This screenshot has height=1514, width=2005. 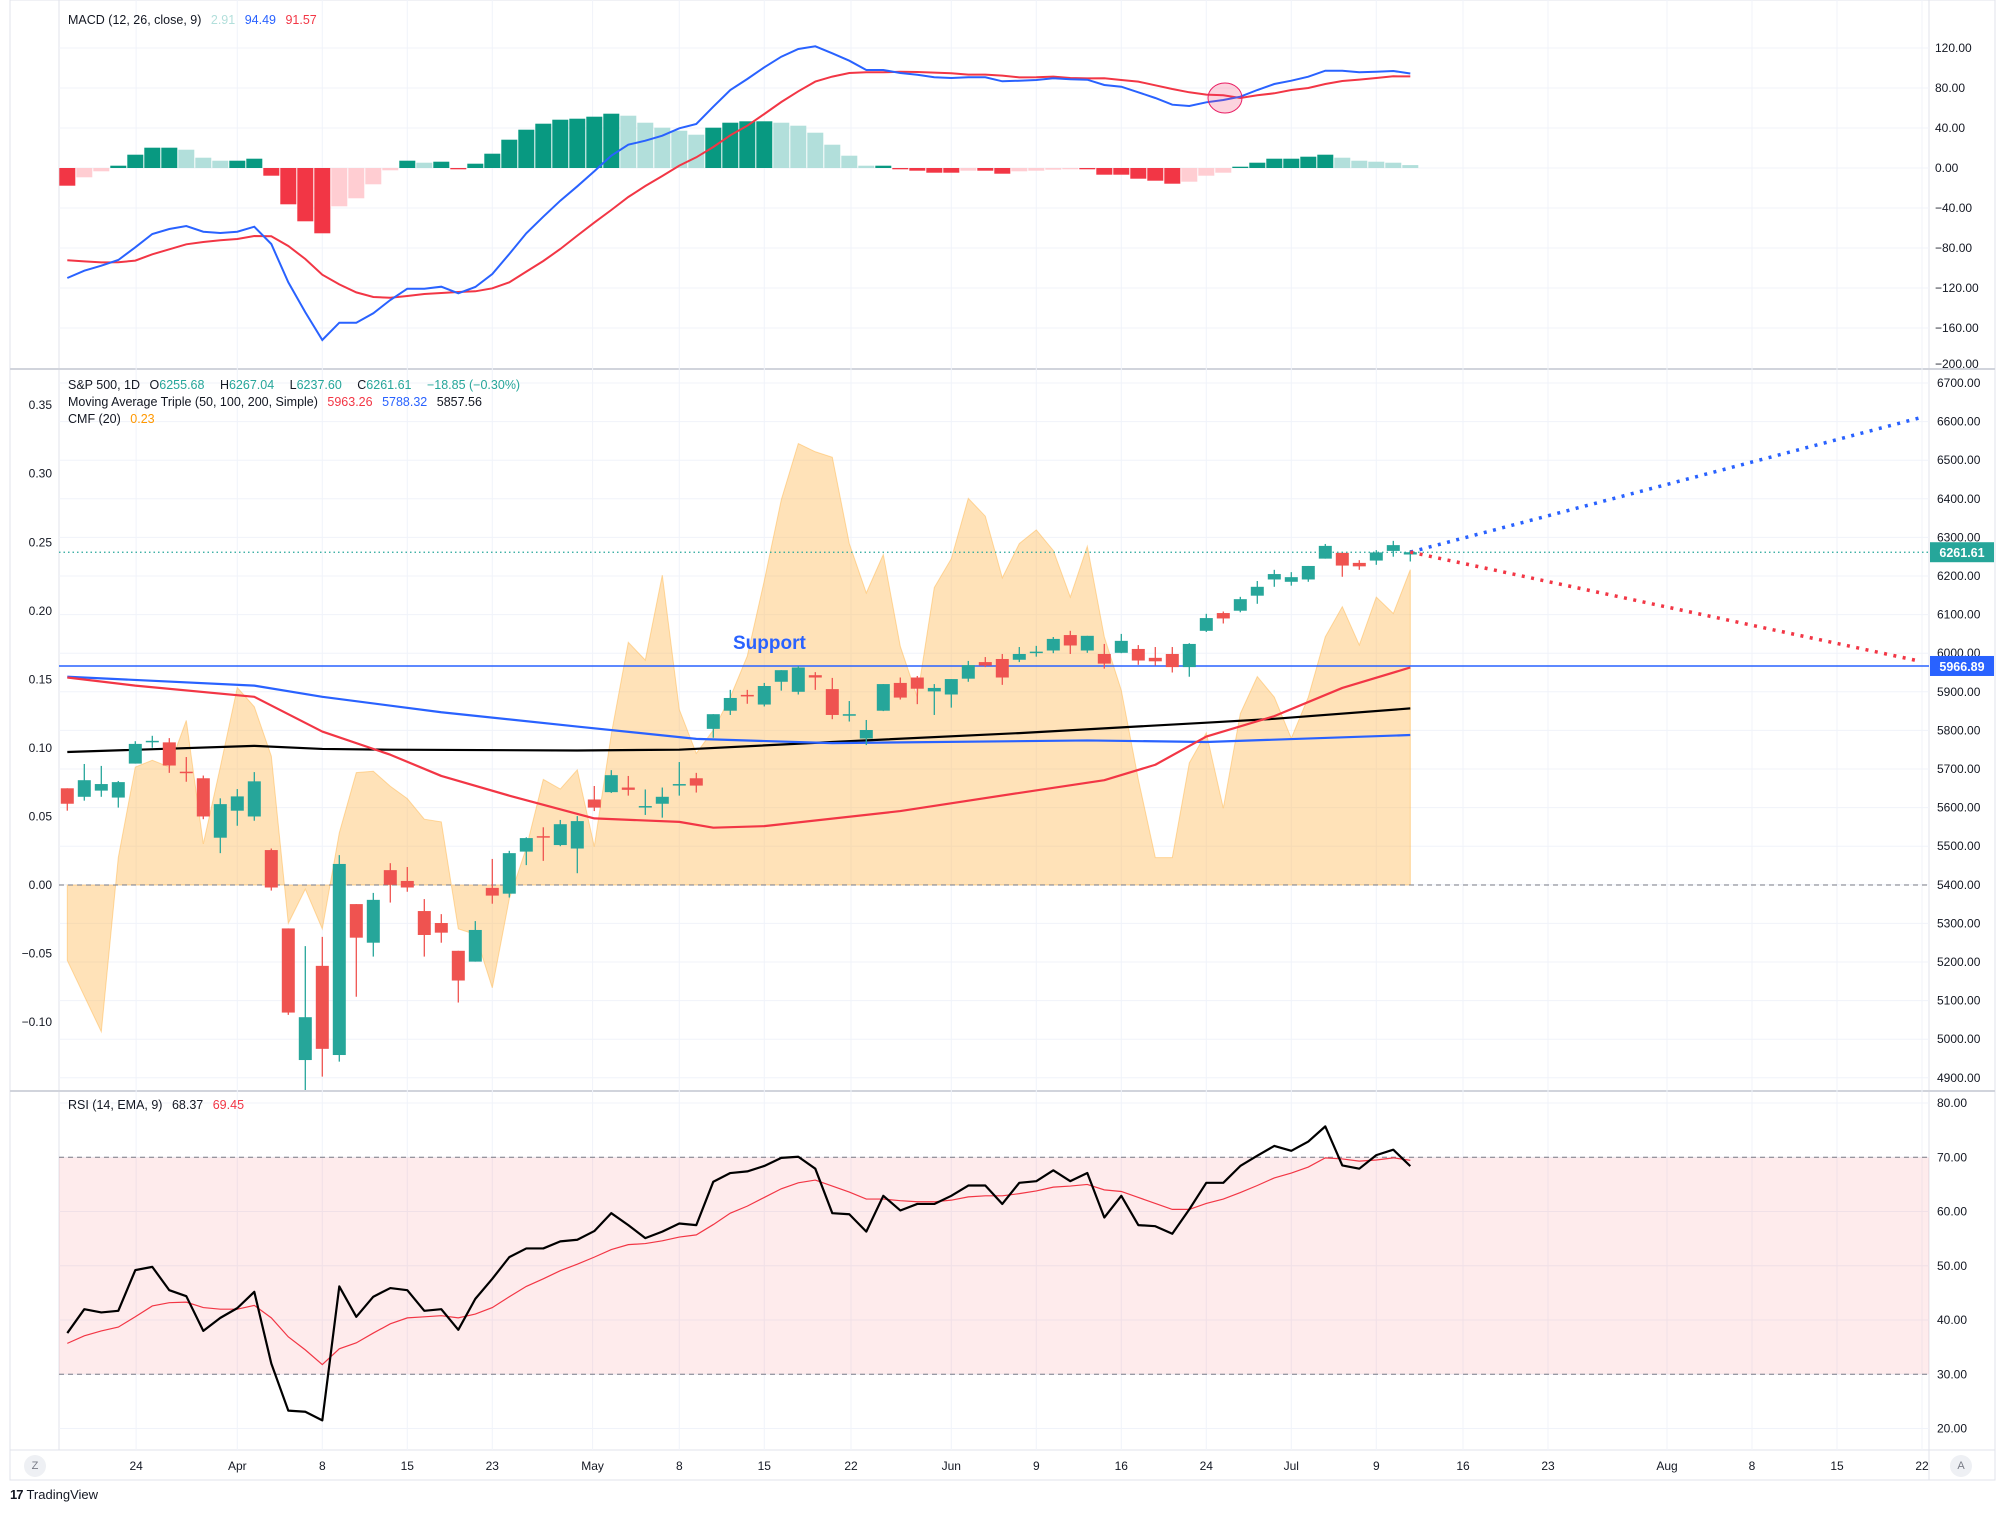 I want to click on tradingview-logo: 17 TradingView, so click(x=54, y=1494).